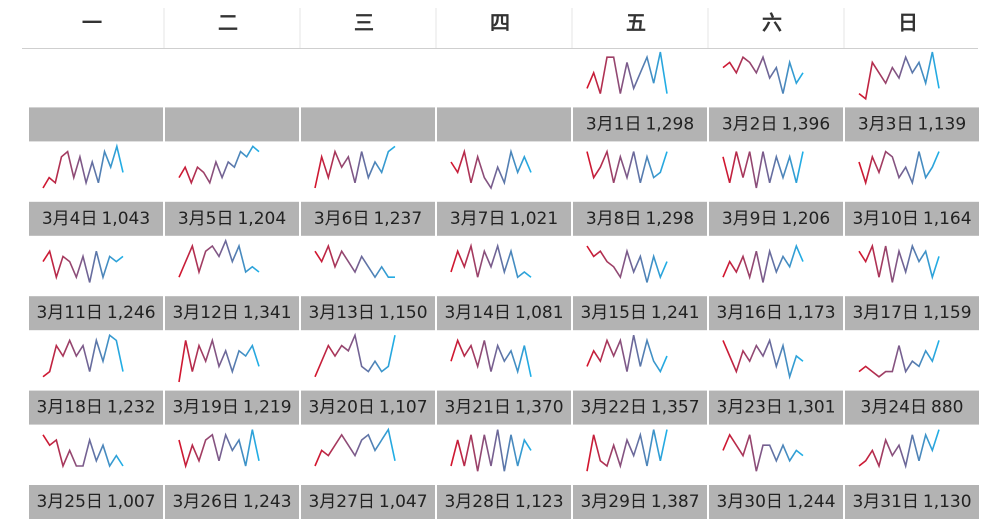 The image size is (986, 530). Describe the element at coordinates (894, 408) in the screenshot. I see `date-label: 3月24日` at that location.